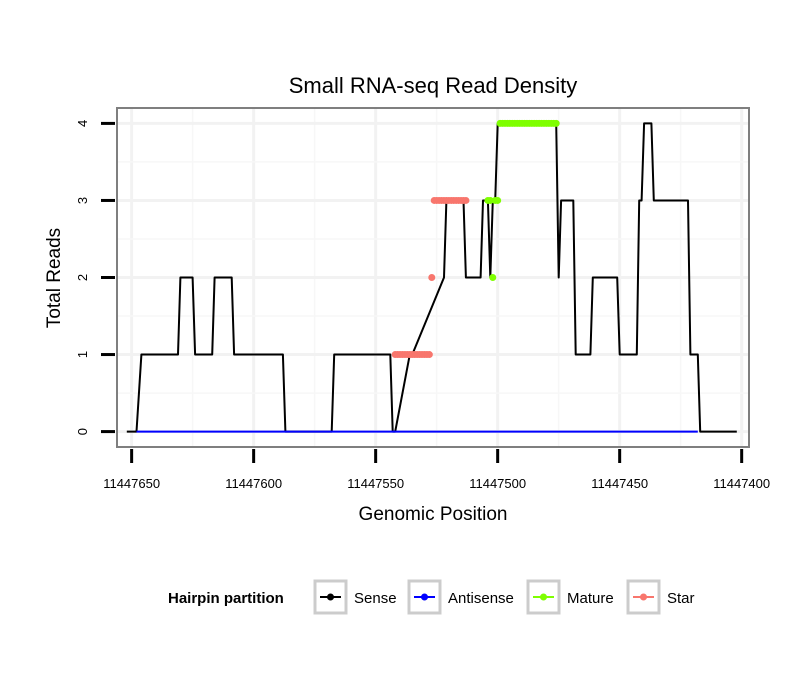  Describe the element at coordinates (82, 277) in the screenshot. I see `y-tick-label: 2` at that location.